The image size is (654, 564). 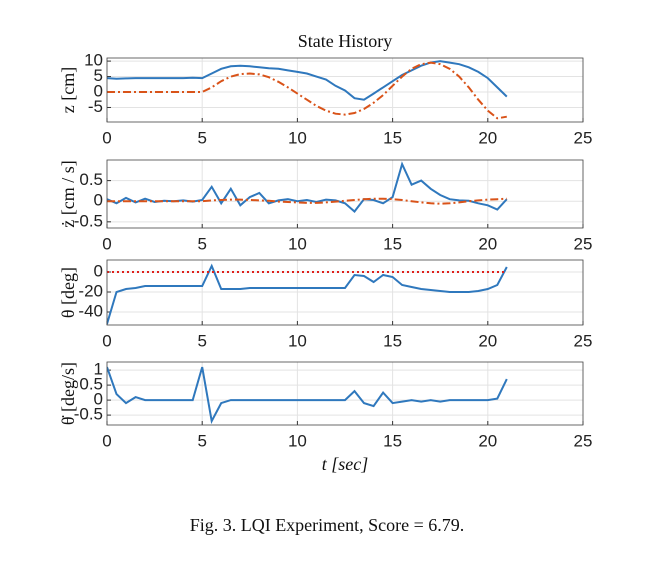 What do you see at coordinates (68, 292) in the screenshot?
I see `y-axis-label: θ [deg]` at bounding box center [68, 292].